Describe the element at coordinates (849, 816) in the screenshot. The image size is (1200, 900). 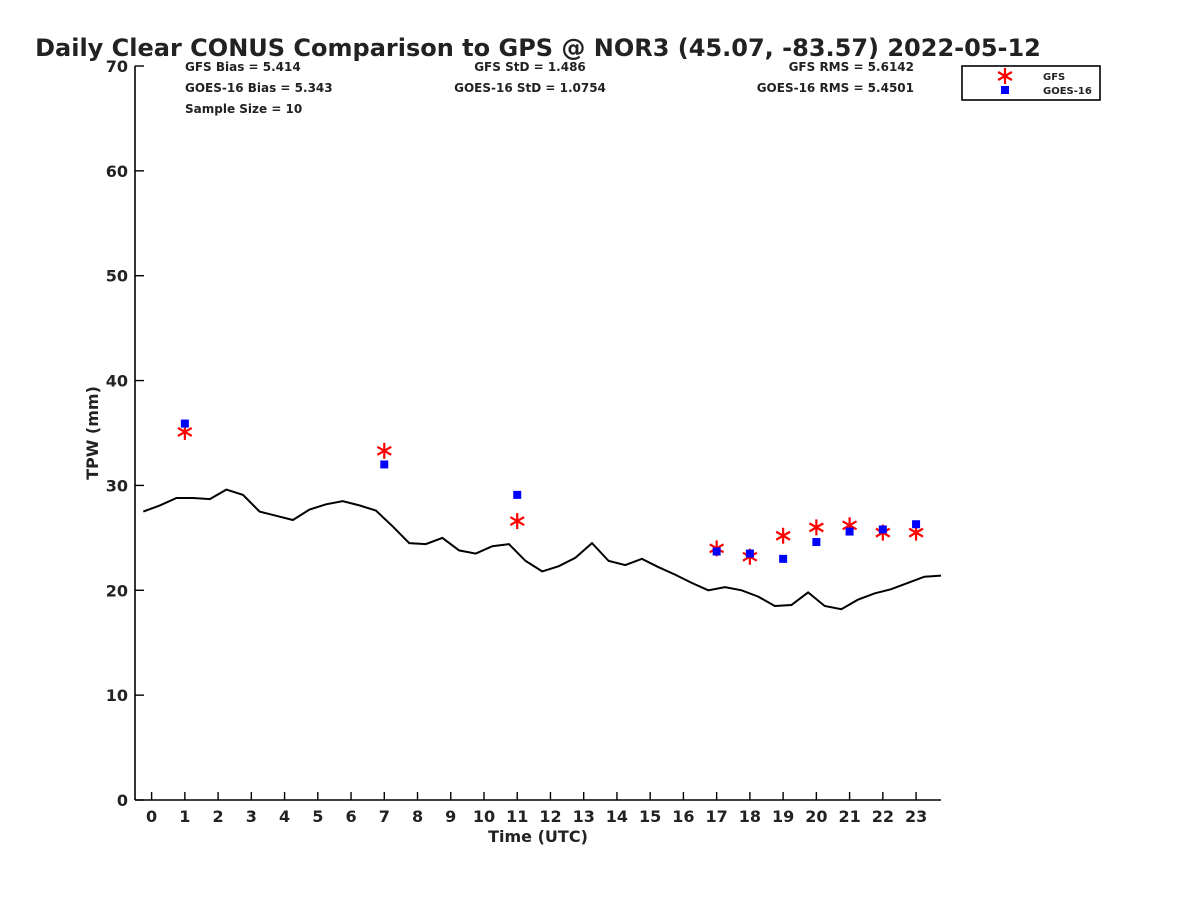
I see `x-tick-label: 21` at that location.